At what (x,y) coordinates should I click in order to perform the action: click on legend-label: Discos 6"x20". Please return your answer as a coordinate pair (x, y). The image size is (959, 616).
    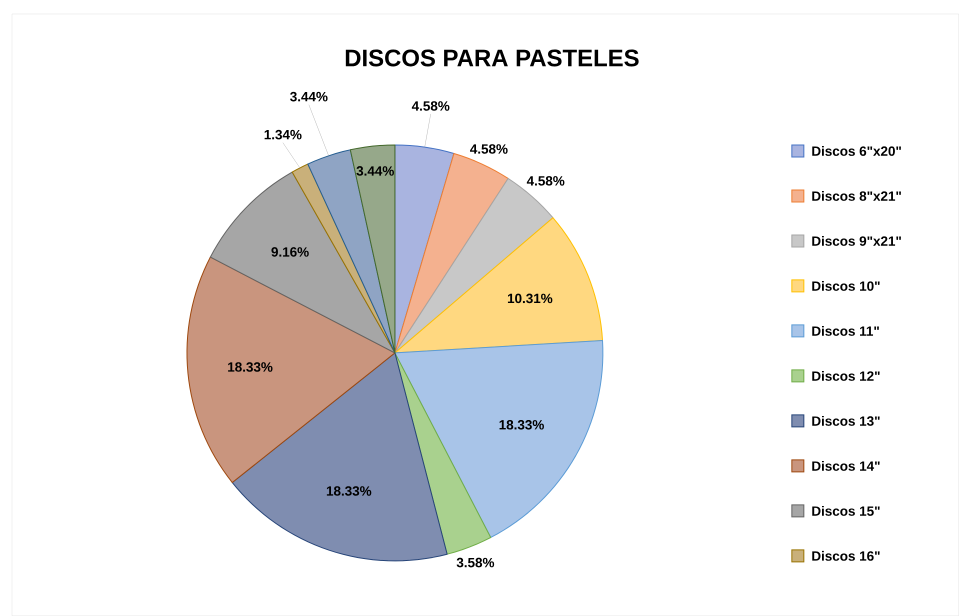
    Looking at the image, I should click on (856, 151).